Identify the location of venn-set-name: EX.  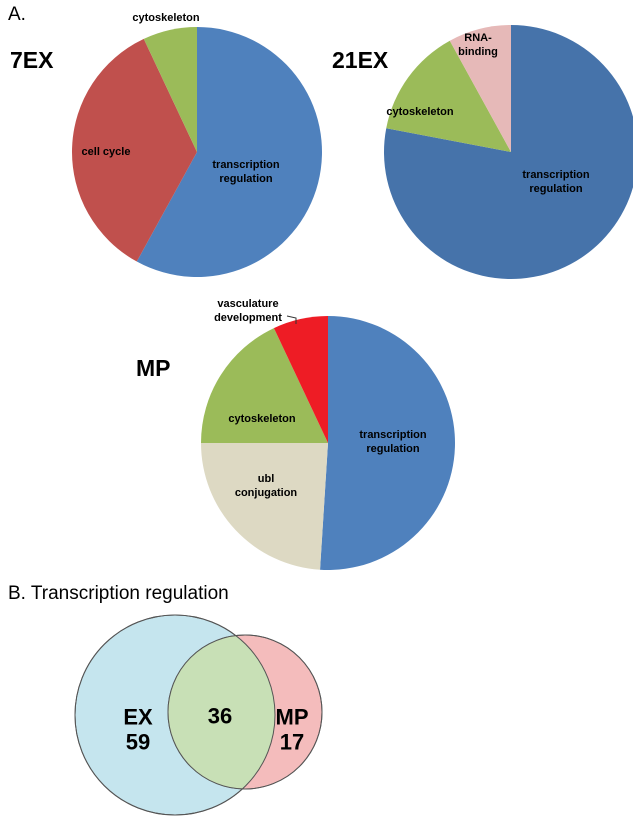
(138, 717).